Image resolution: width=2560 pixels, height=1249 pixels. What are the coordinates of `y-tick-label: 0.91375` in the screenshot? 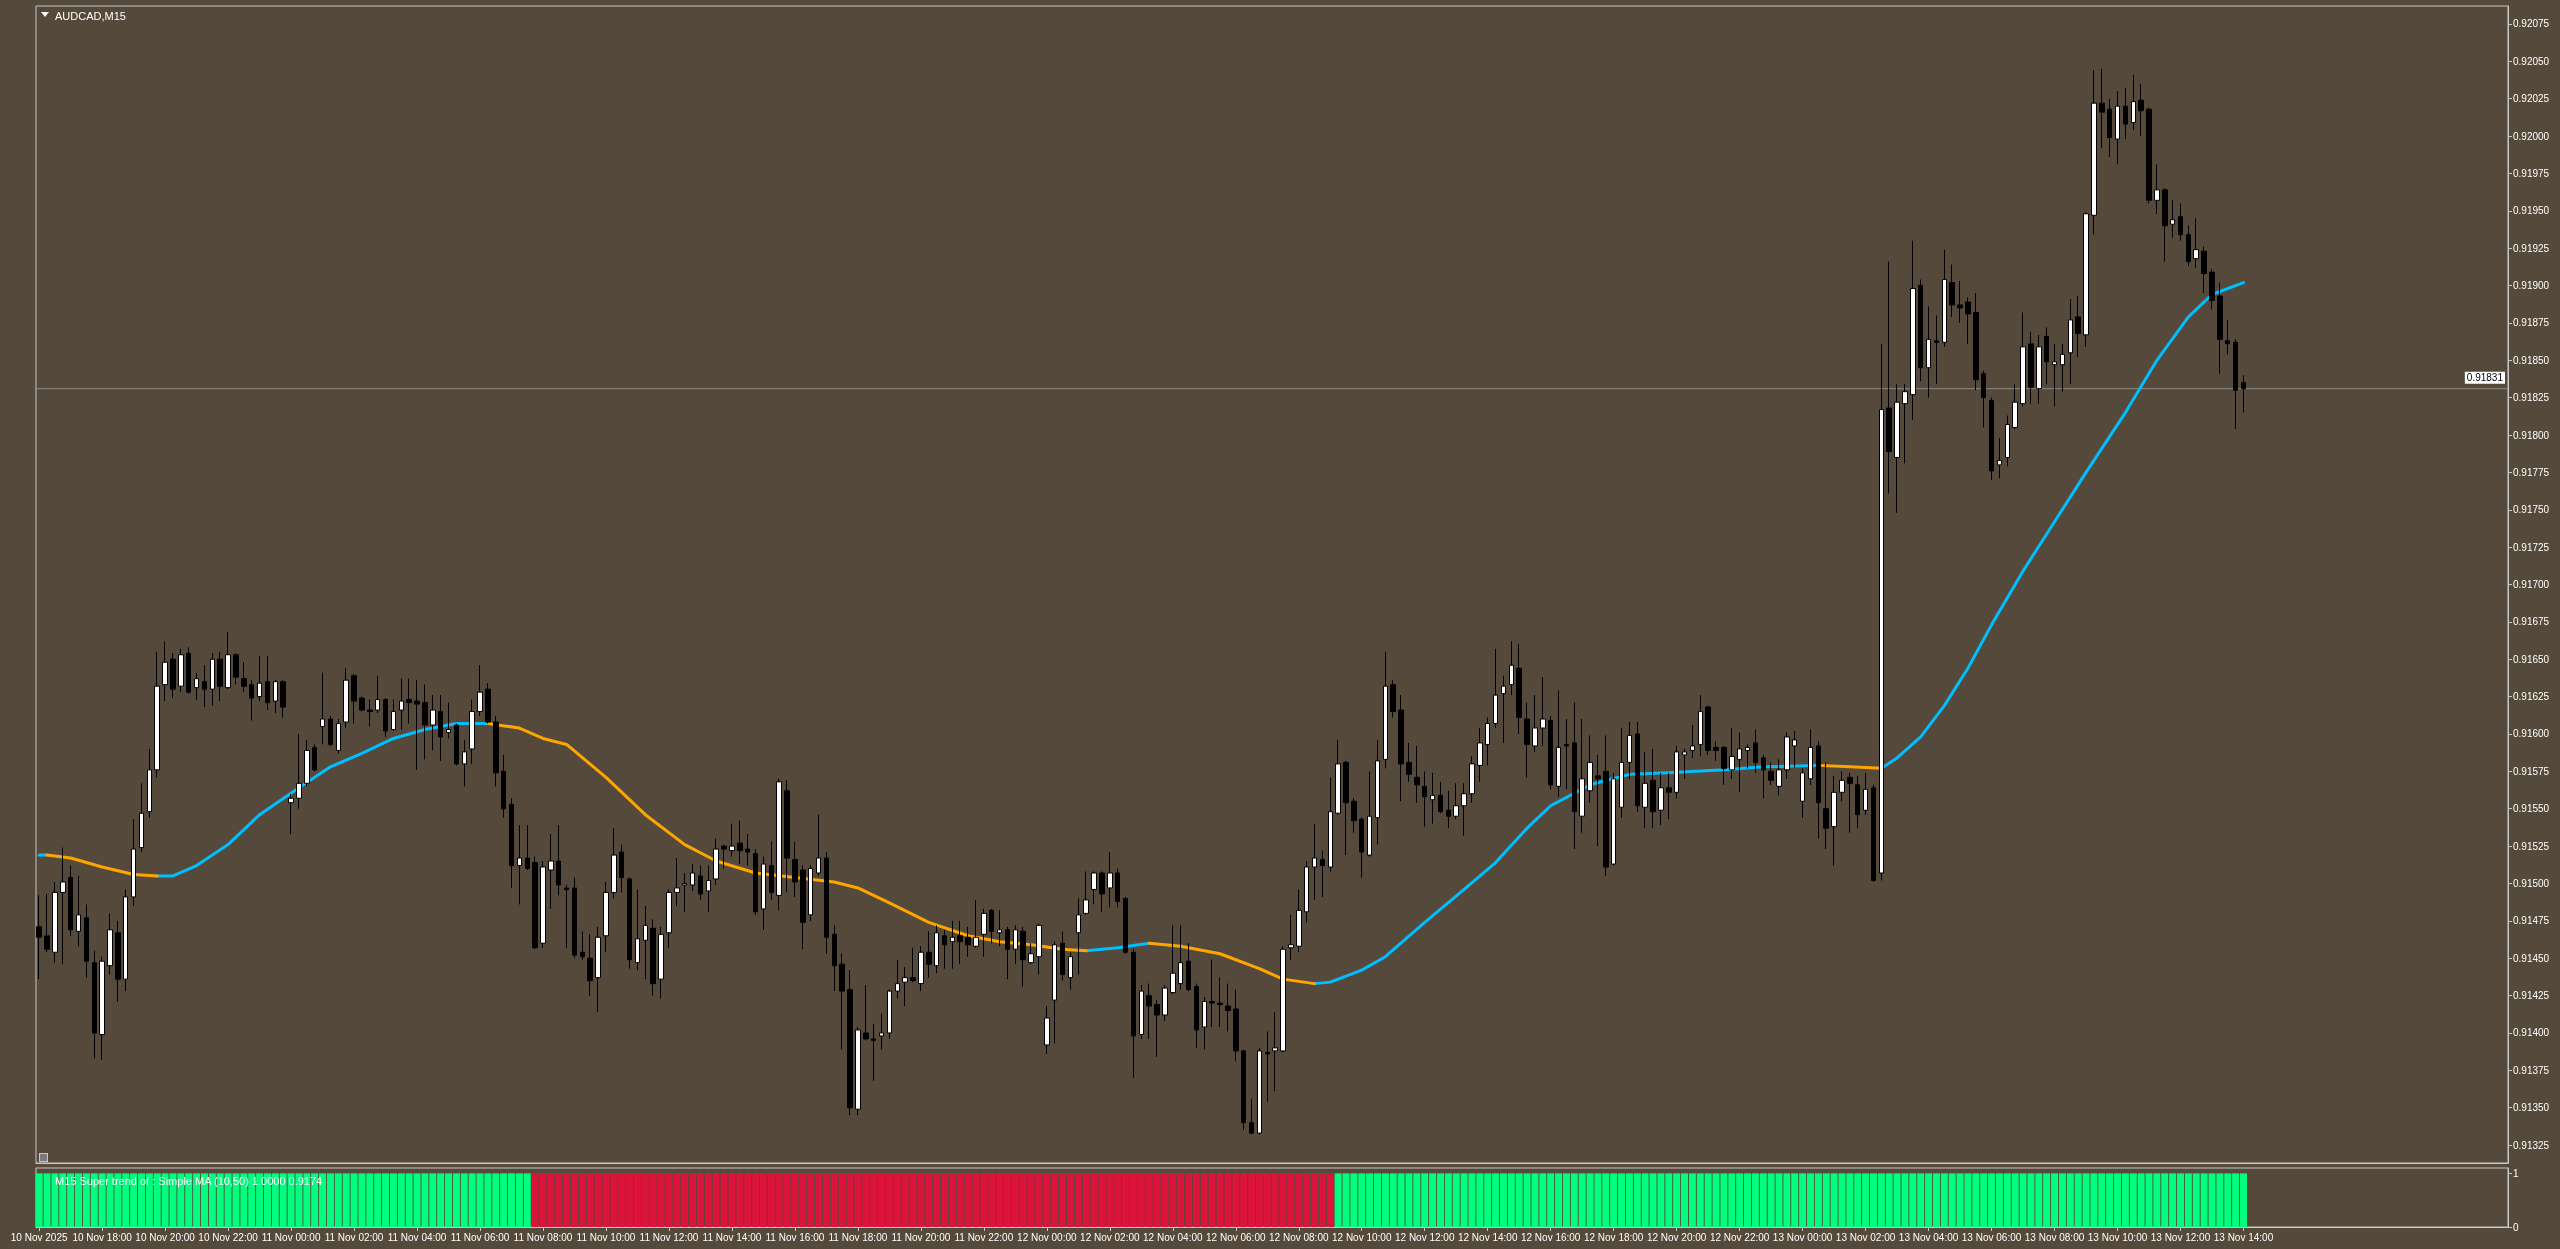 It's located at (2531, 1070).